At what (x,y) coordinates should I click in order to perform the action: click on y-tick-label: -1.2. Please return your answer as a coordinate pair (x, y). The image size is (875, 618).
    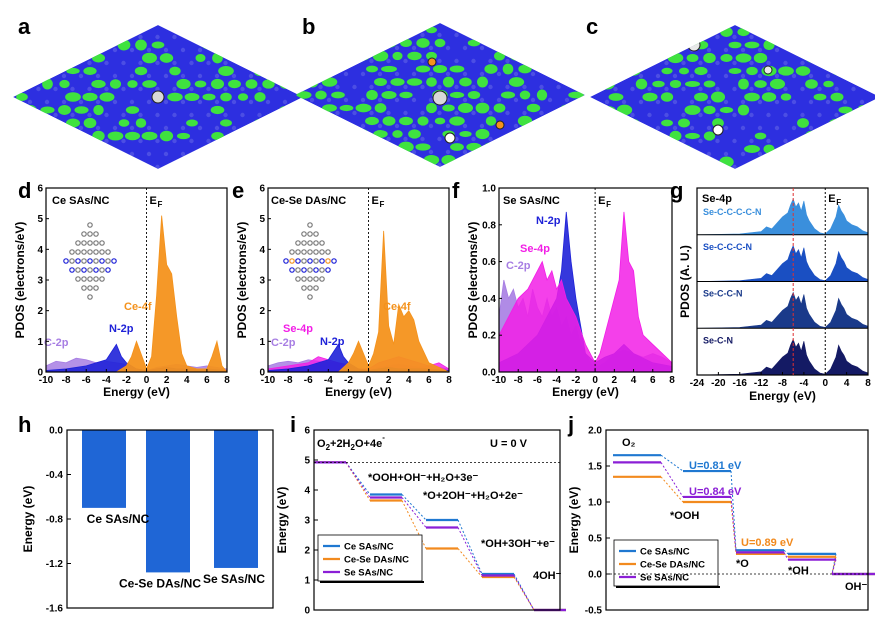
    Looking at the image, I should click on (55, 564).